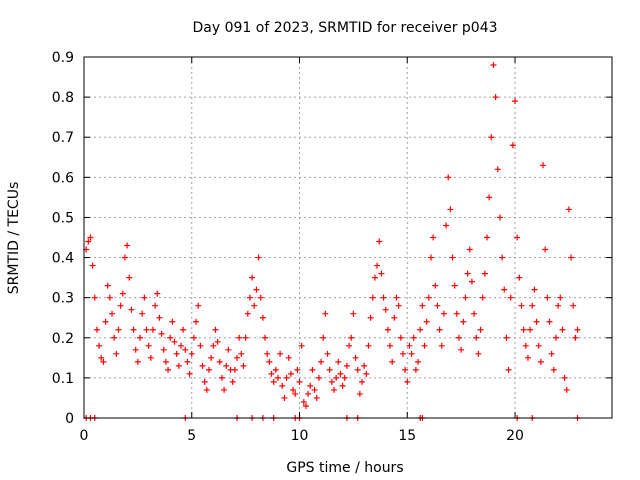 This screenshot has width=640, height=480. What do you see at coordinates (407, 436) in the screenshot?
I see `x-tick-label: 15` at bounding box center [407, 436].